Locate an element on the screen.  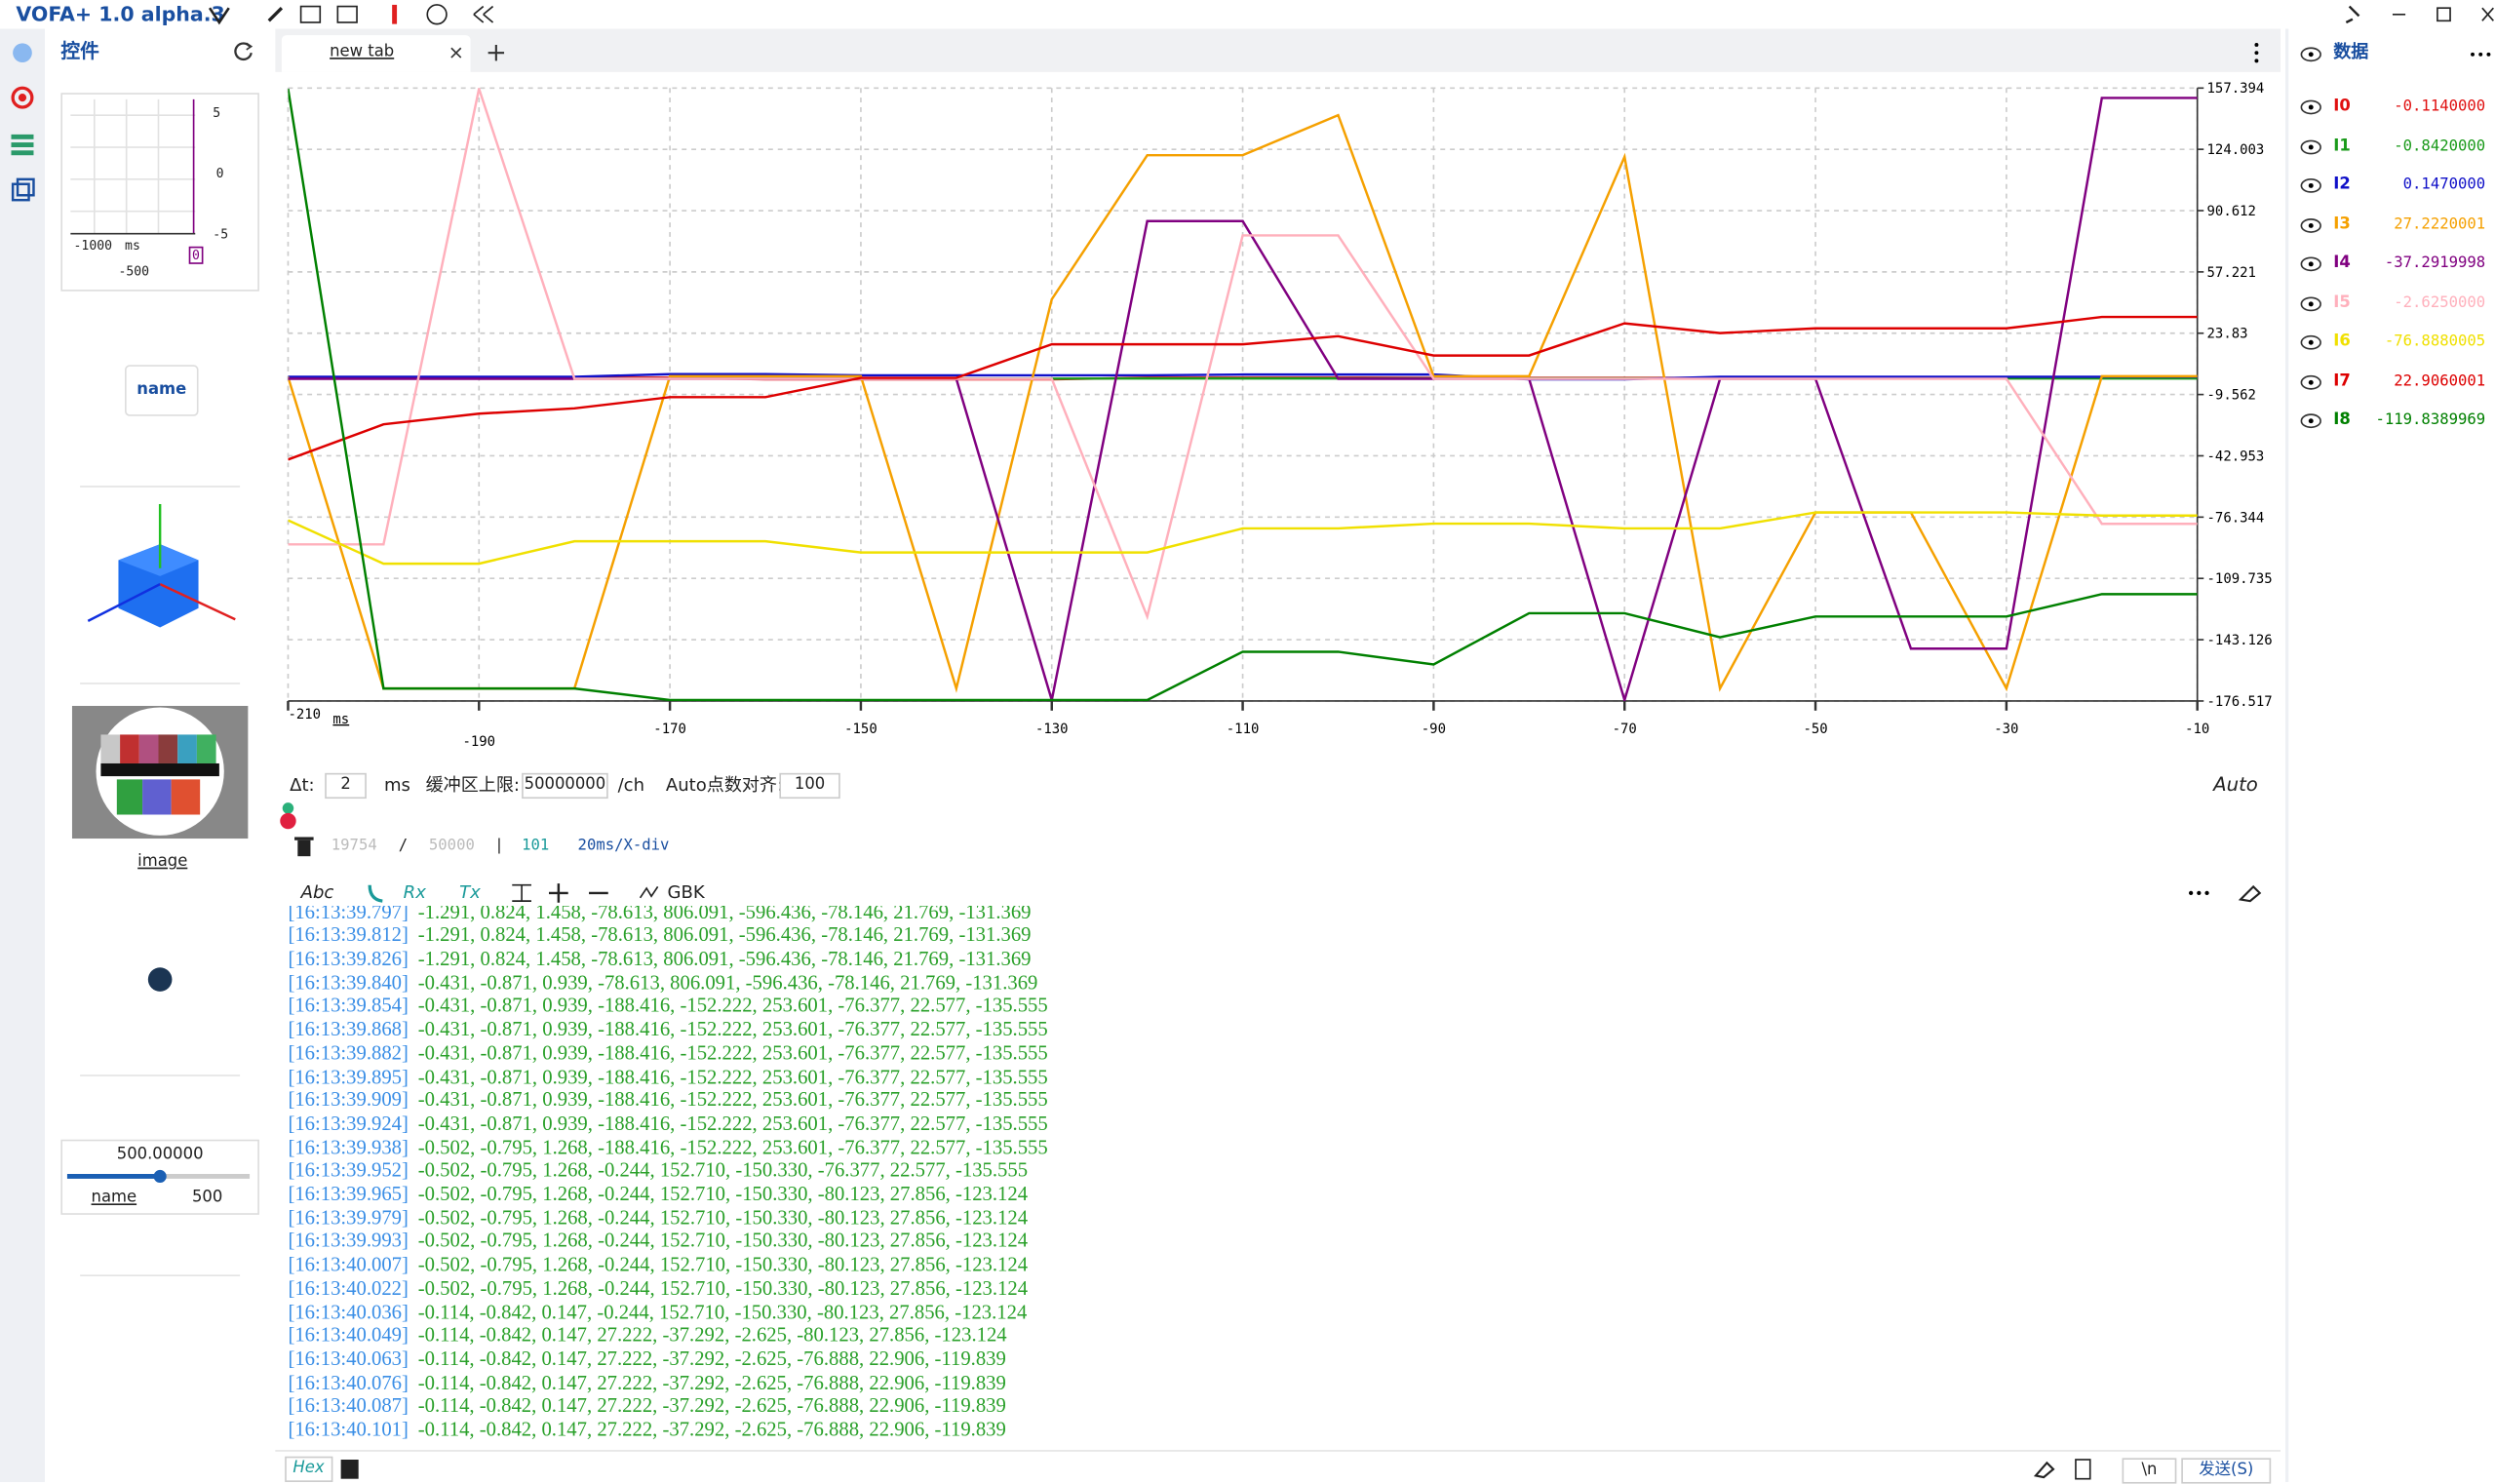
hex-button: Hex is located at coordinates (308, 1469).